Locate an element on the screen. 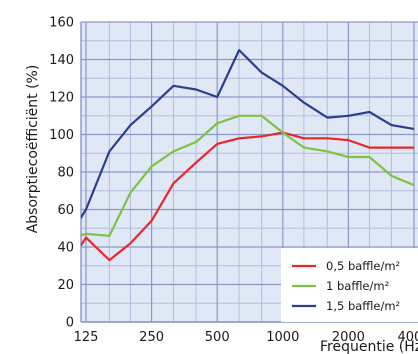  legend-label-2: 1 baffle/m² is located at coordinates (357, 286).